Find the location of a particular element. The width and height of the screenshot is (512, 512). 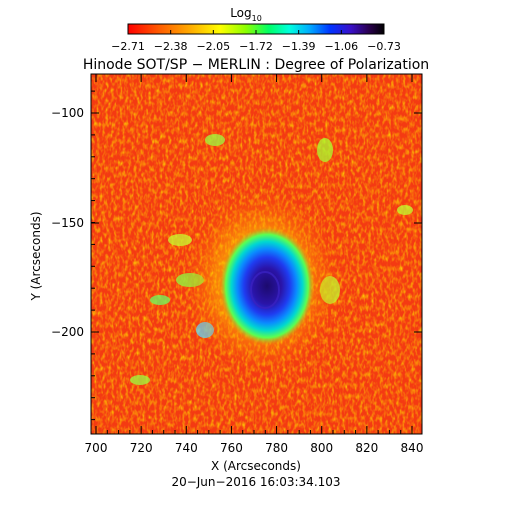

x-tick-label: 820 is located at coordinates (366, 448).